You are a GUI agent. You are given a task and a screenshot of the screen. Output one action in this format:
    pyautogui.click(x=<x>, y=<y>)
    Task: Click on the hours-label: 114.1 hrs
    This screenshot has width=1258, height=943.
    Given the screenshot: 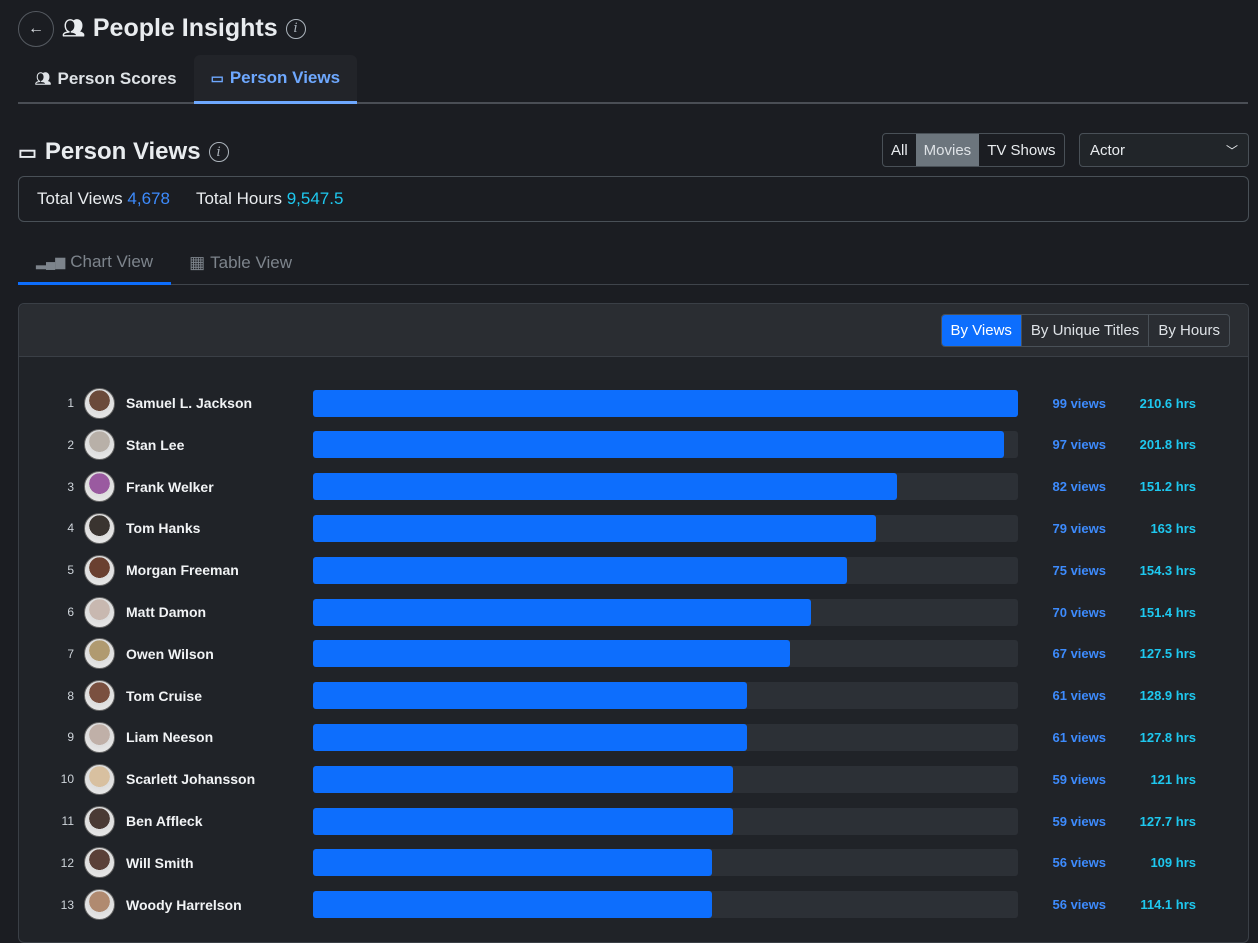 What is the action you would take?
    pyautogui.click(x=1168, y=905)
    